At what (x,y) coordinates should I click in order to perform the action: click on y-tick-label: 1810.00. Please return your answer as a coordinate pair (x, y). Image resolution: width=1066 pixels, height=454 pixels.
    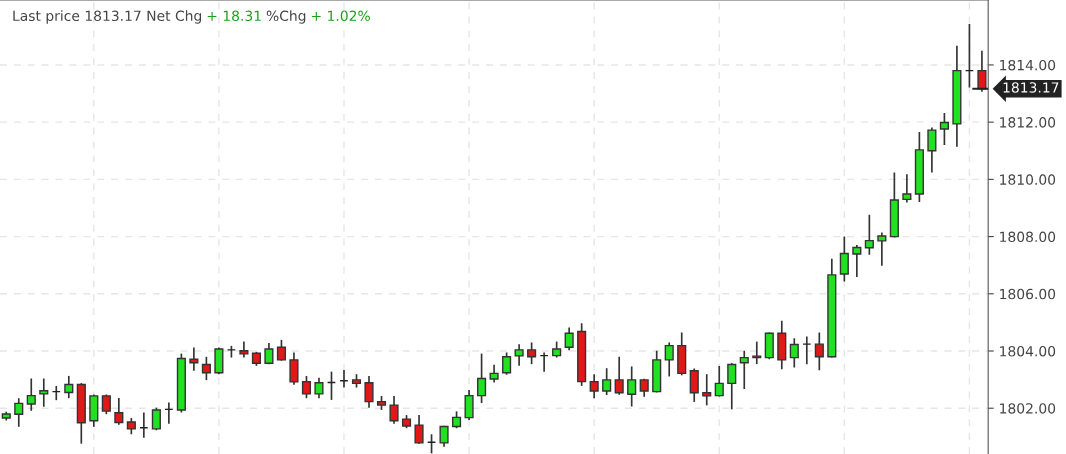
    Looking at the image, I should click on (1028, 179).